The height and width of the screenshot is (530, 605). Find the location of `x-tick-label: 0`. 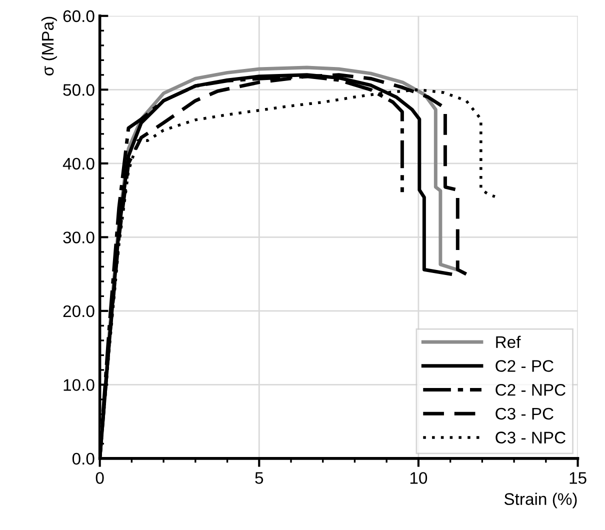

x-tick-label: 0 is located at coordinates (100, 478).